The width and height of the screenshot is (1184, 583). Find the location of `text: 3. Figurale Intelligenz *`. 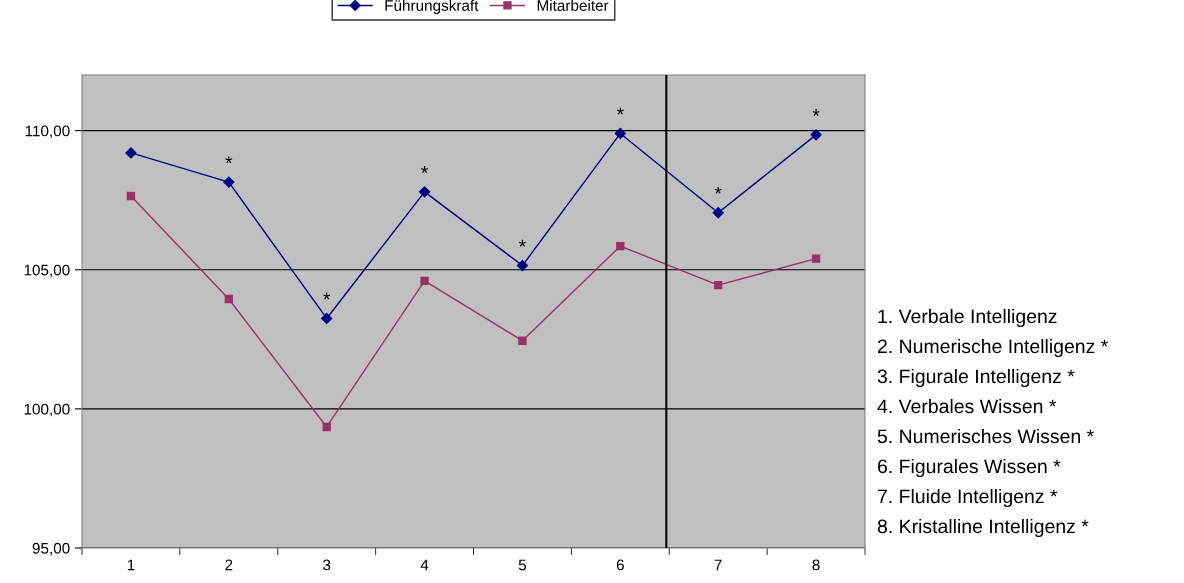

text: 3. Figurale Intelligenz * is located at coordinates (976, 378).